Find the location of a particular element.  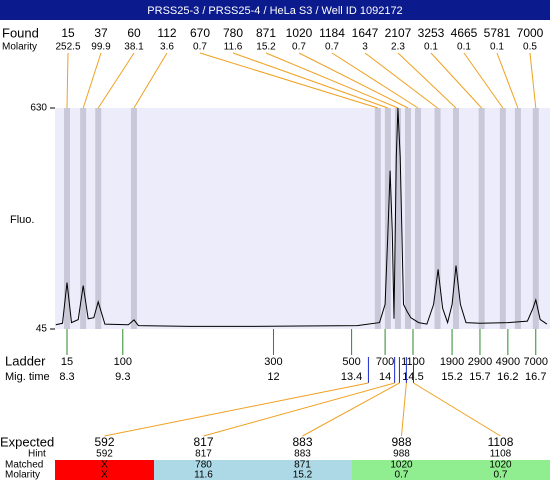

found-molarity: 3 is located at coordinates (365, 47).